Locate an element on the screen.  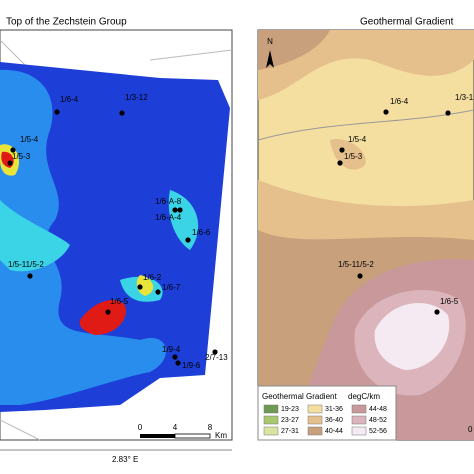
scale-label: 0 is located at coordinates (140, 427).